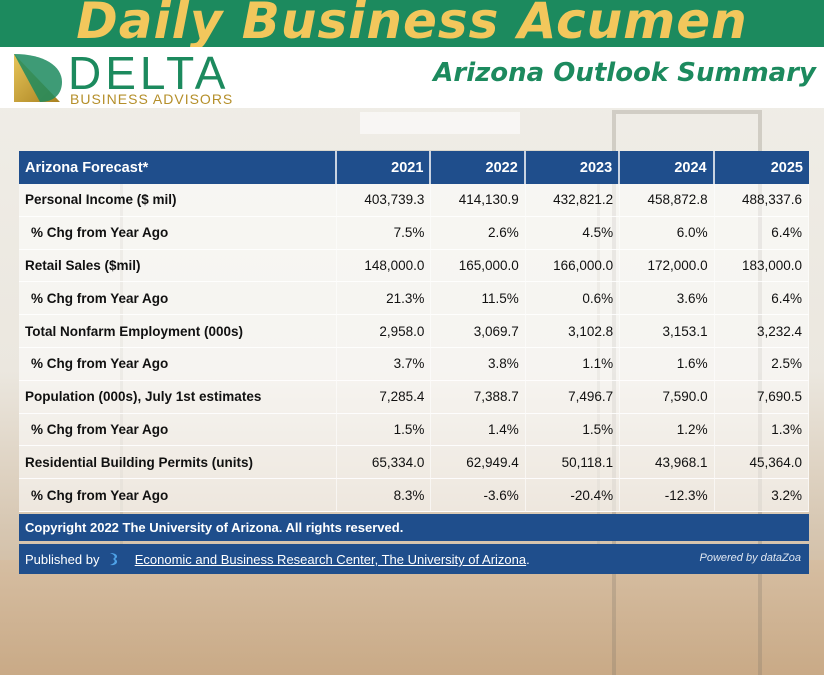 The height and width of the screenshot is (675, 824). What do you see at coordinates (384, 463) in the screenshot?
I see `table-cell: 65,334.0` at bounding box center [384, 463].